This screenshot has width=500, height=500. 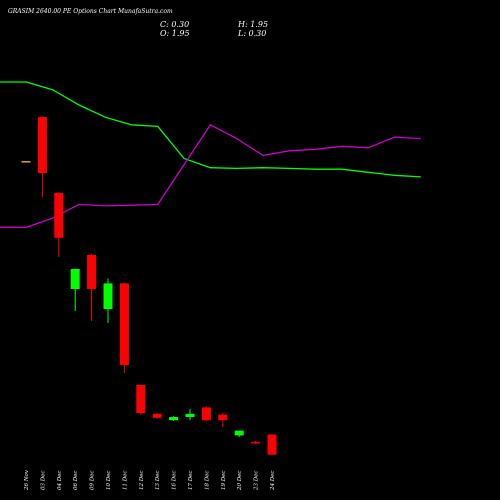 I want to click on x-tick-label: 16 Dec, so click(x=175, y=481).